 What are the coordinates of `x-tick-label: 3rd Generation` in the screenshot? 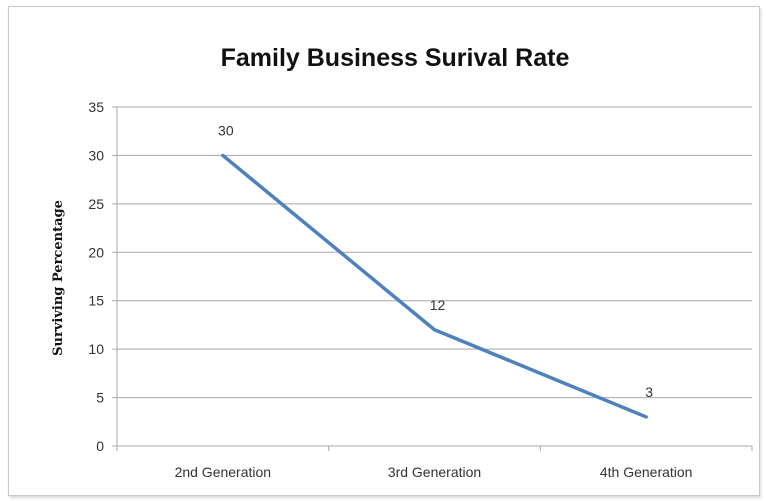 It's located at (434, 472).